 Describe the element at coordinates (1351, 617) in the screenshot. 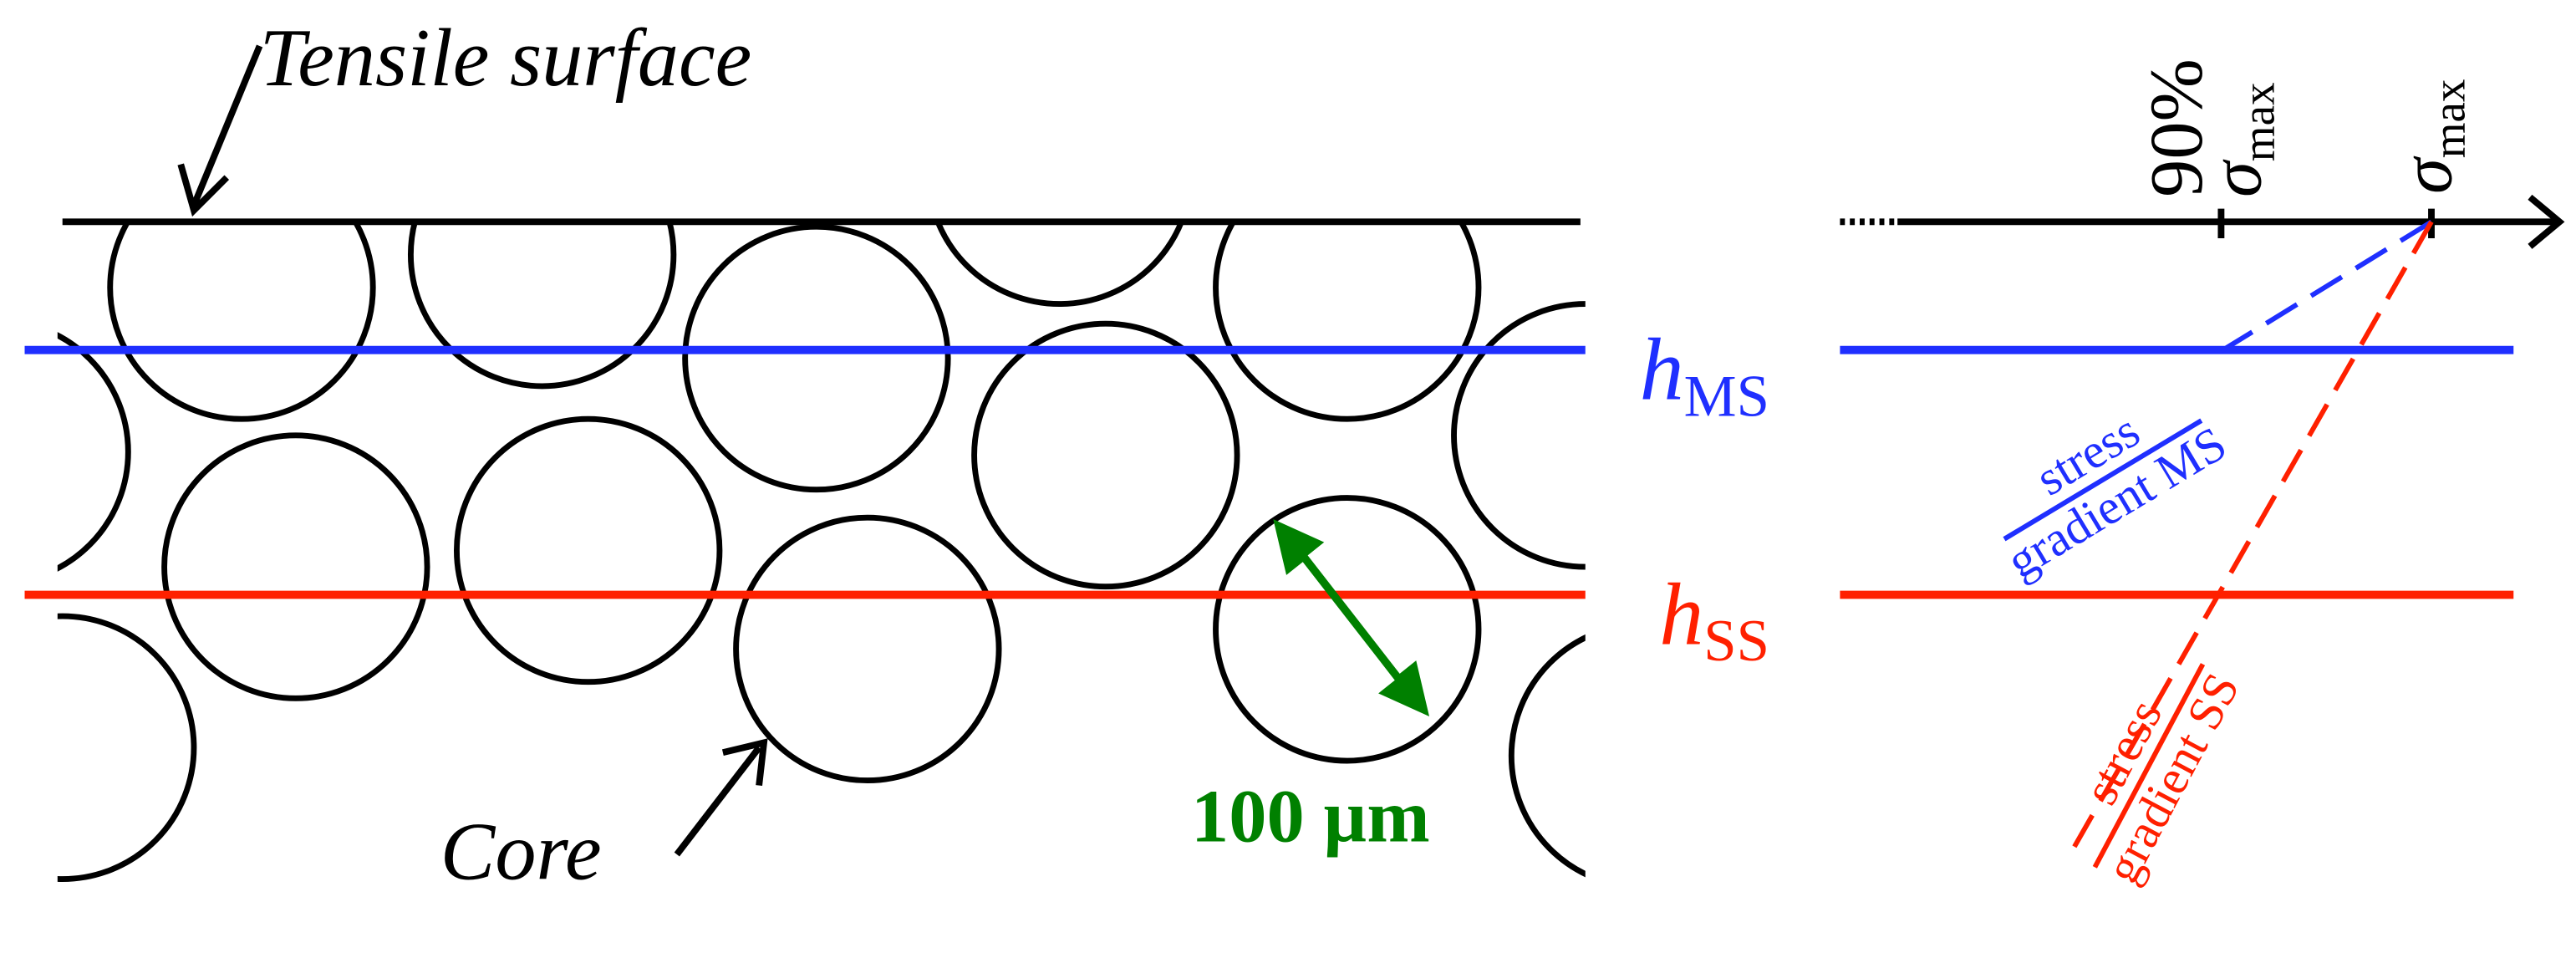

I see `scale-arrow` at that location.